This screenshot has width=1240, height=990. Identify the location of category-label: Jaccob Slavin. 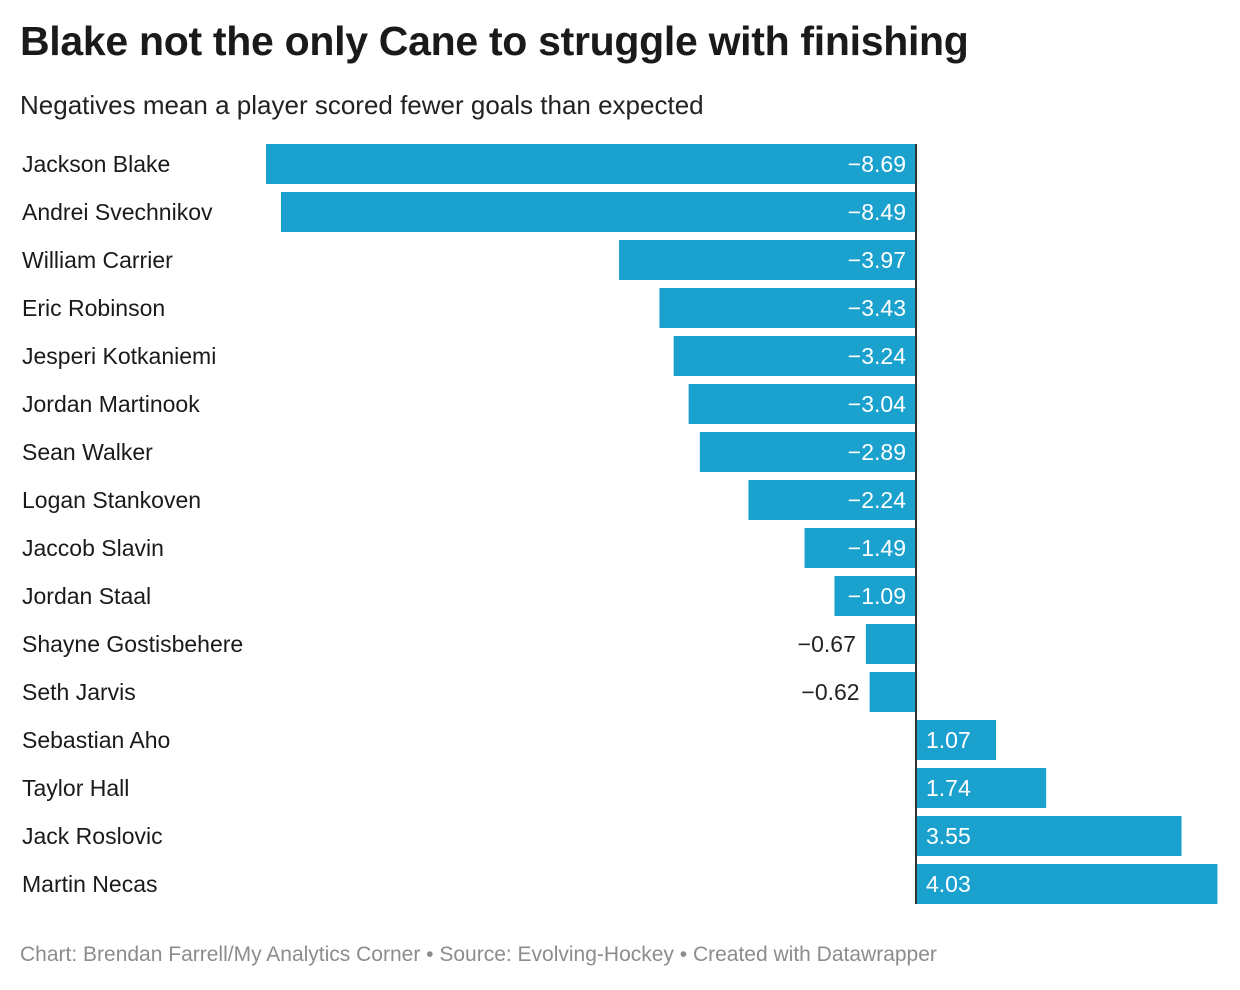
(93, 548).